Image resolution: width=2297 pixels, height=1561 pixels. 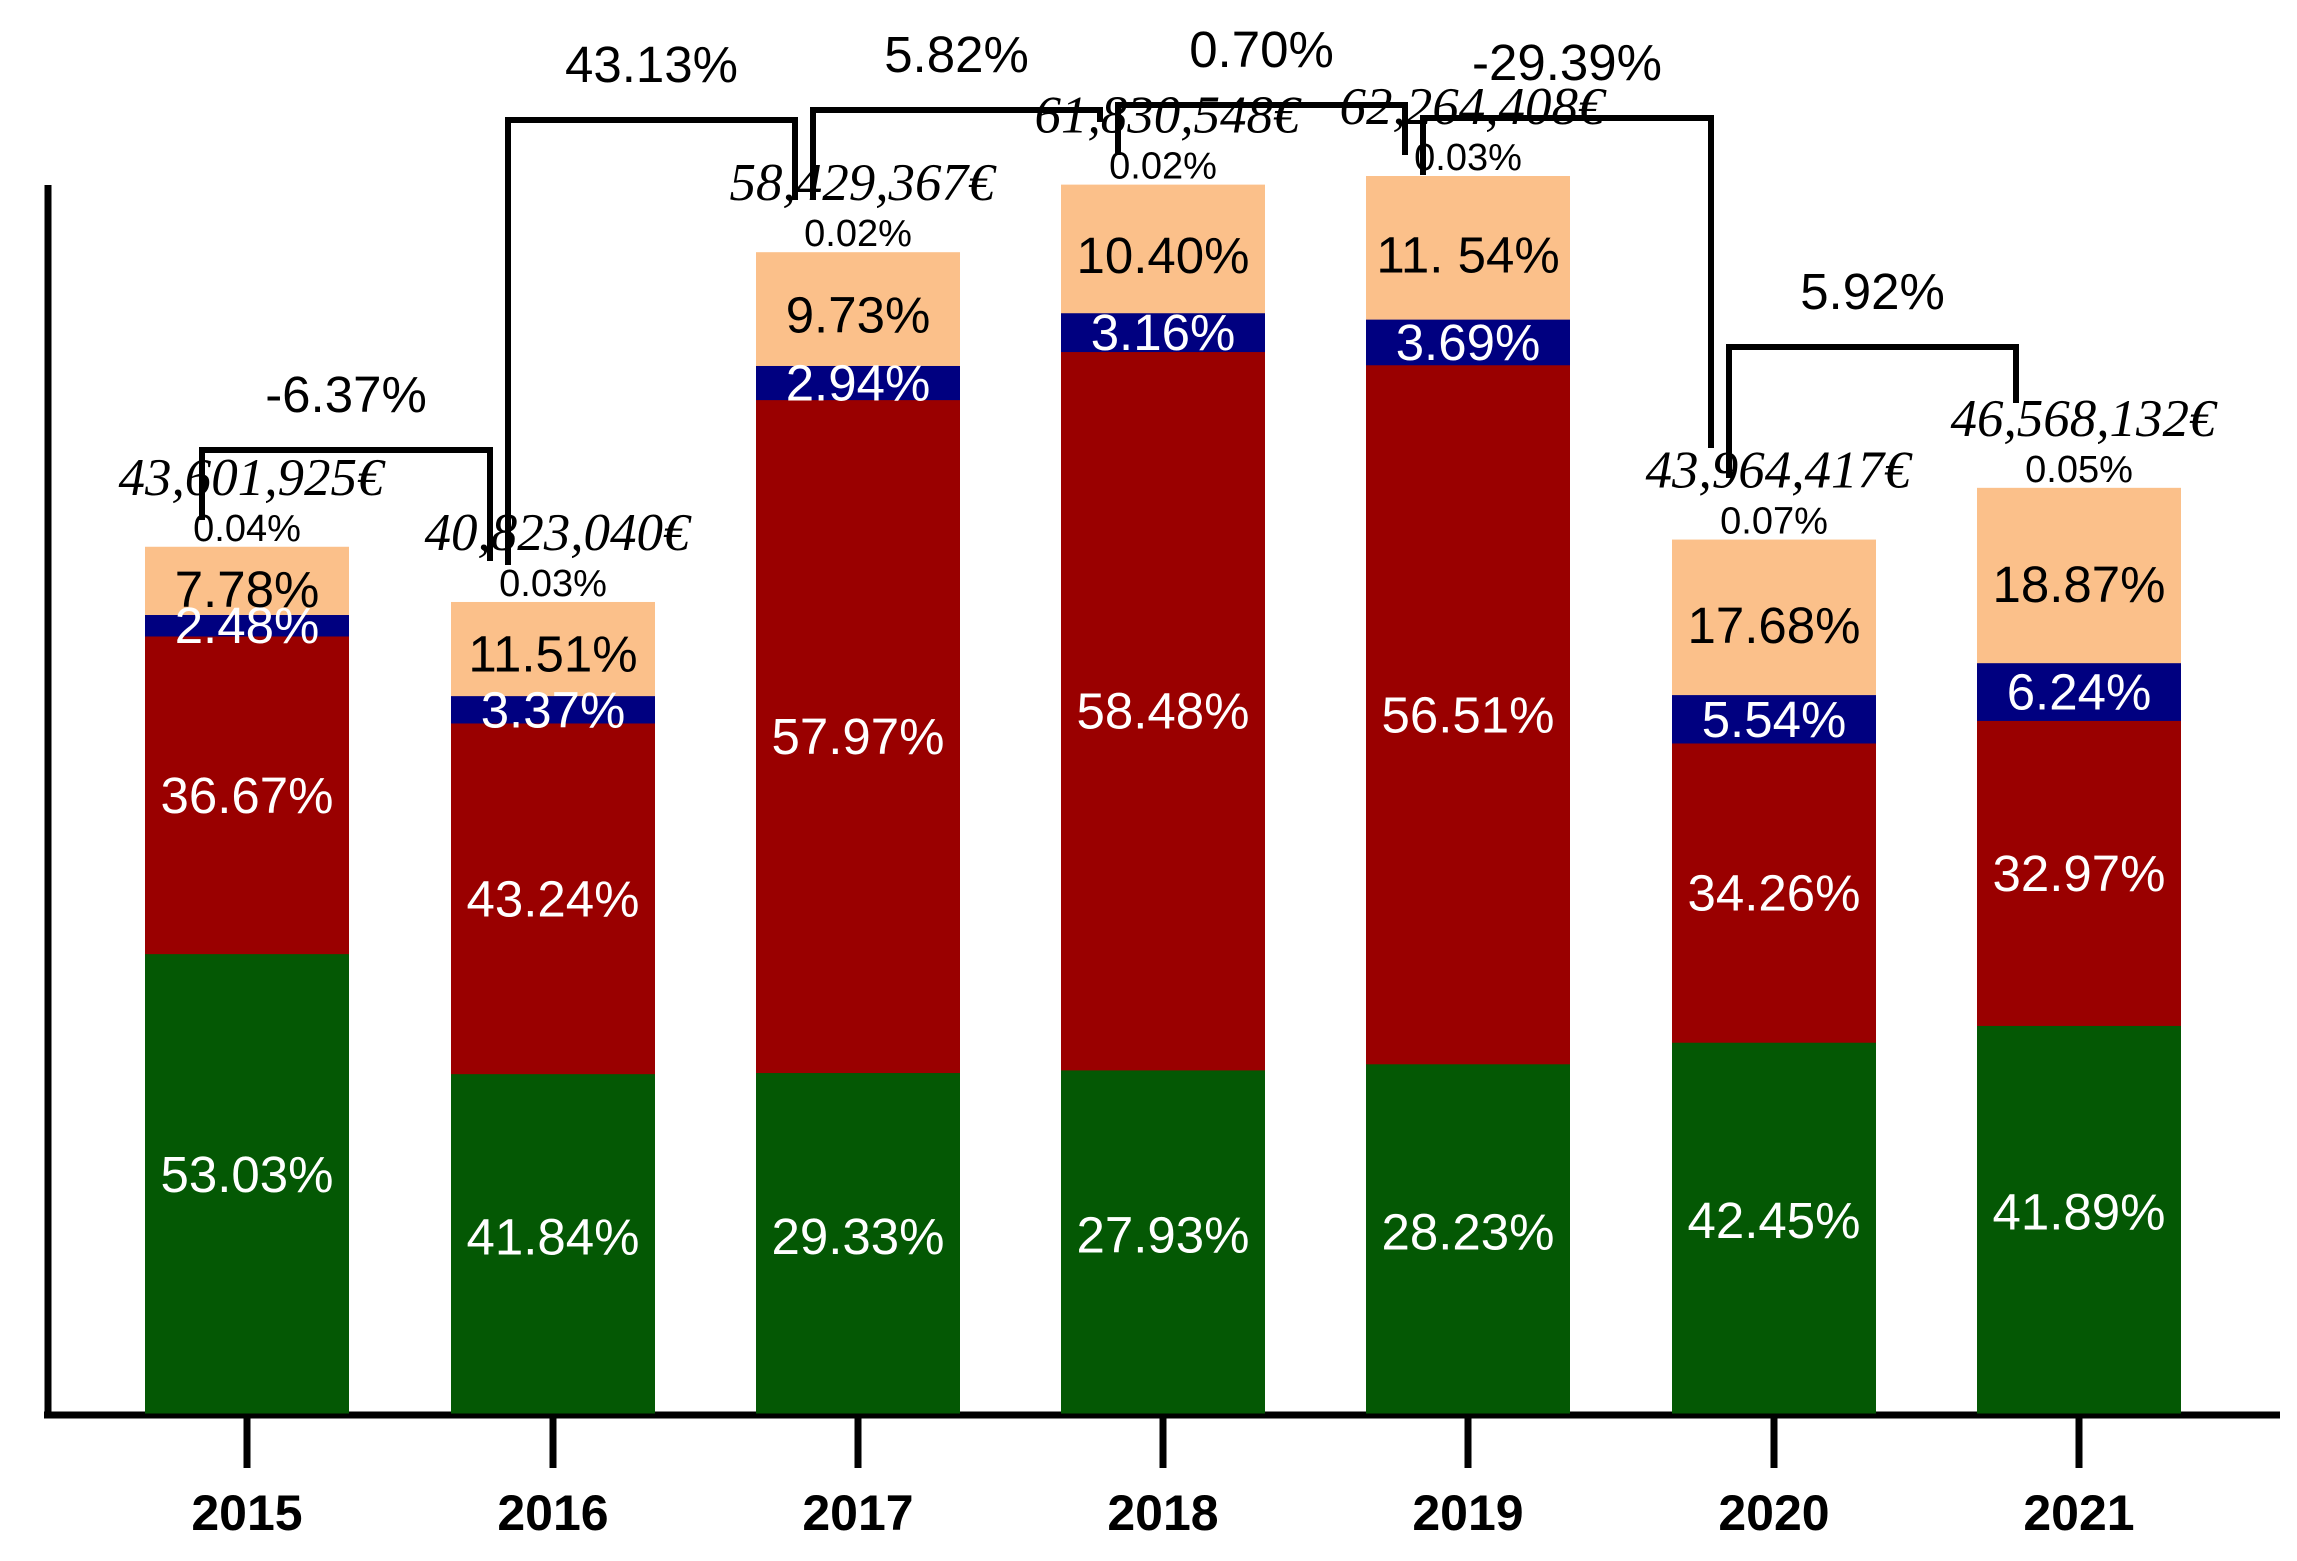 I want to click on label-grey-2015: 0.04%, so click(x=247, y=529).